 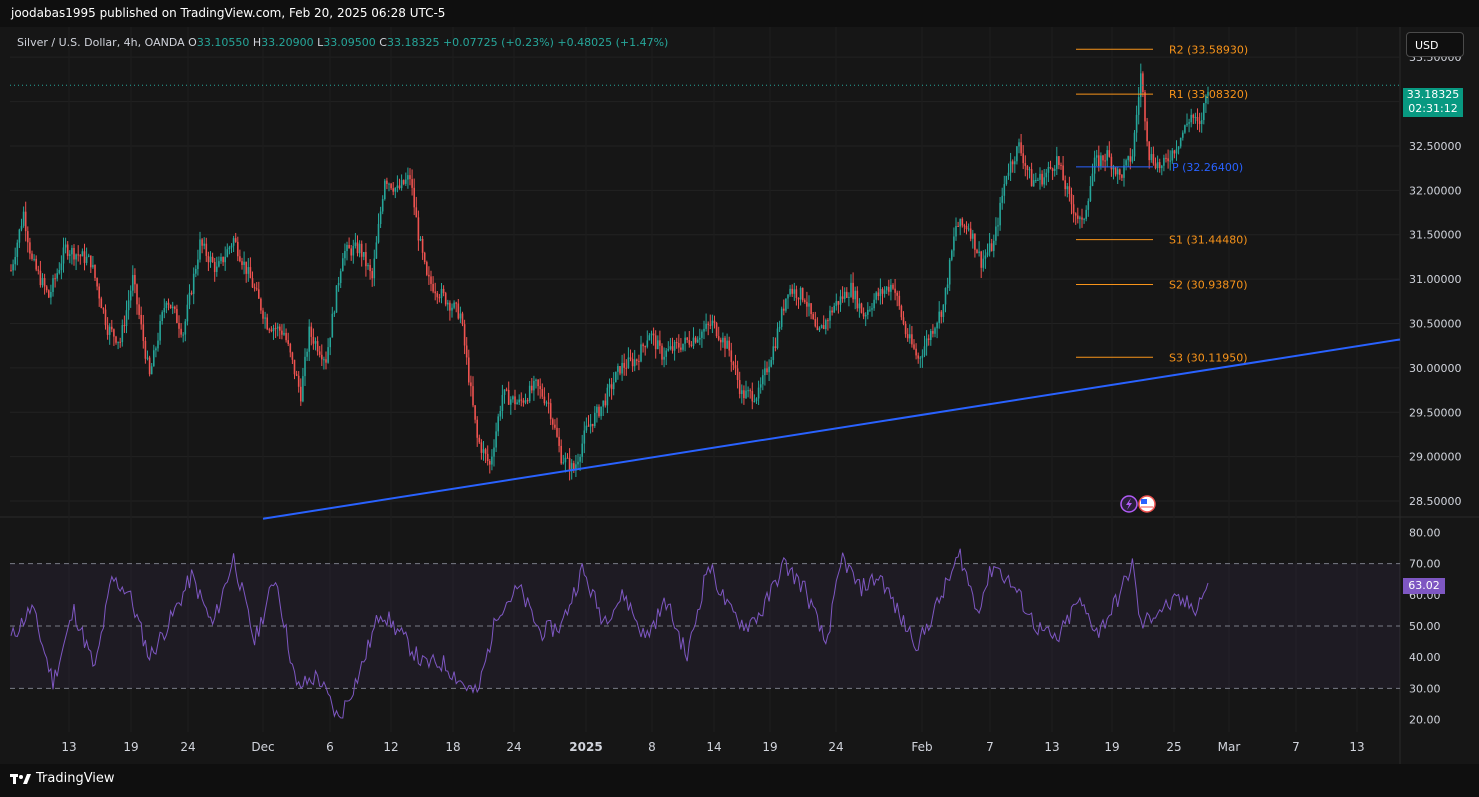 I want to click on high-value: 33.20900, so click(x=287, y=42).